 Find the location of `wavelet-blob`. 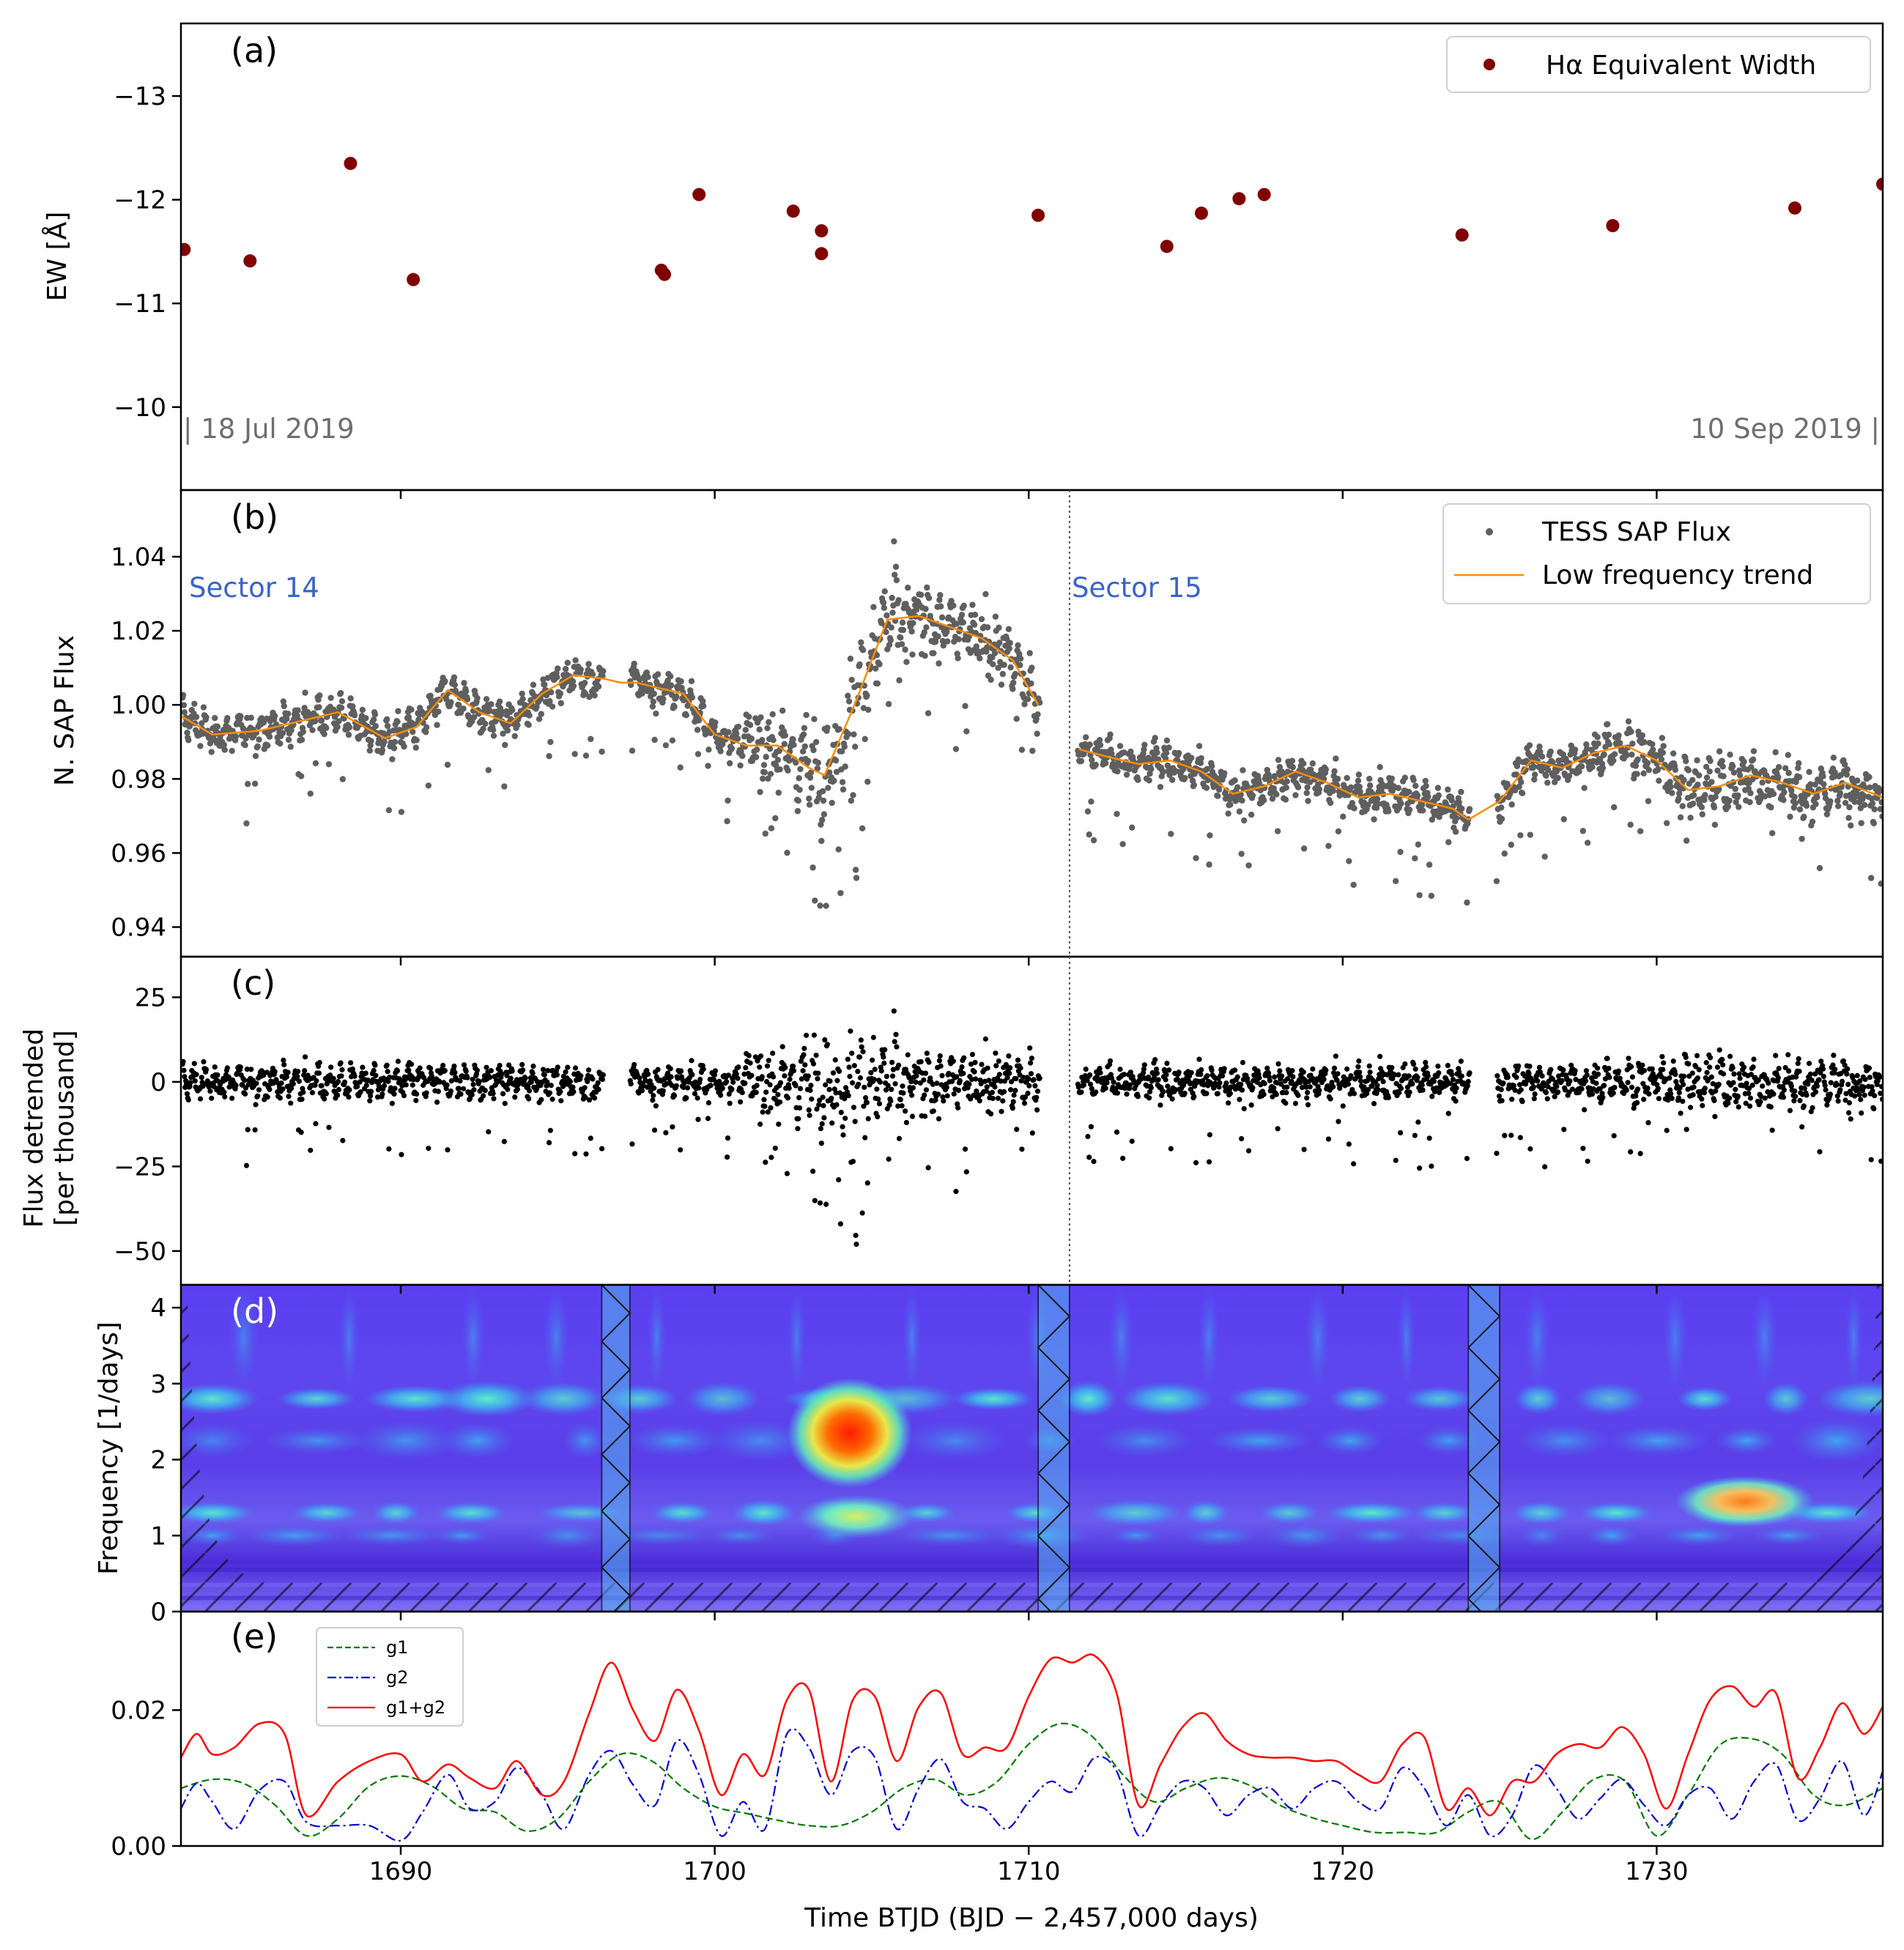

wavelet-blob is located at coordinates (1206, 1513).